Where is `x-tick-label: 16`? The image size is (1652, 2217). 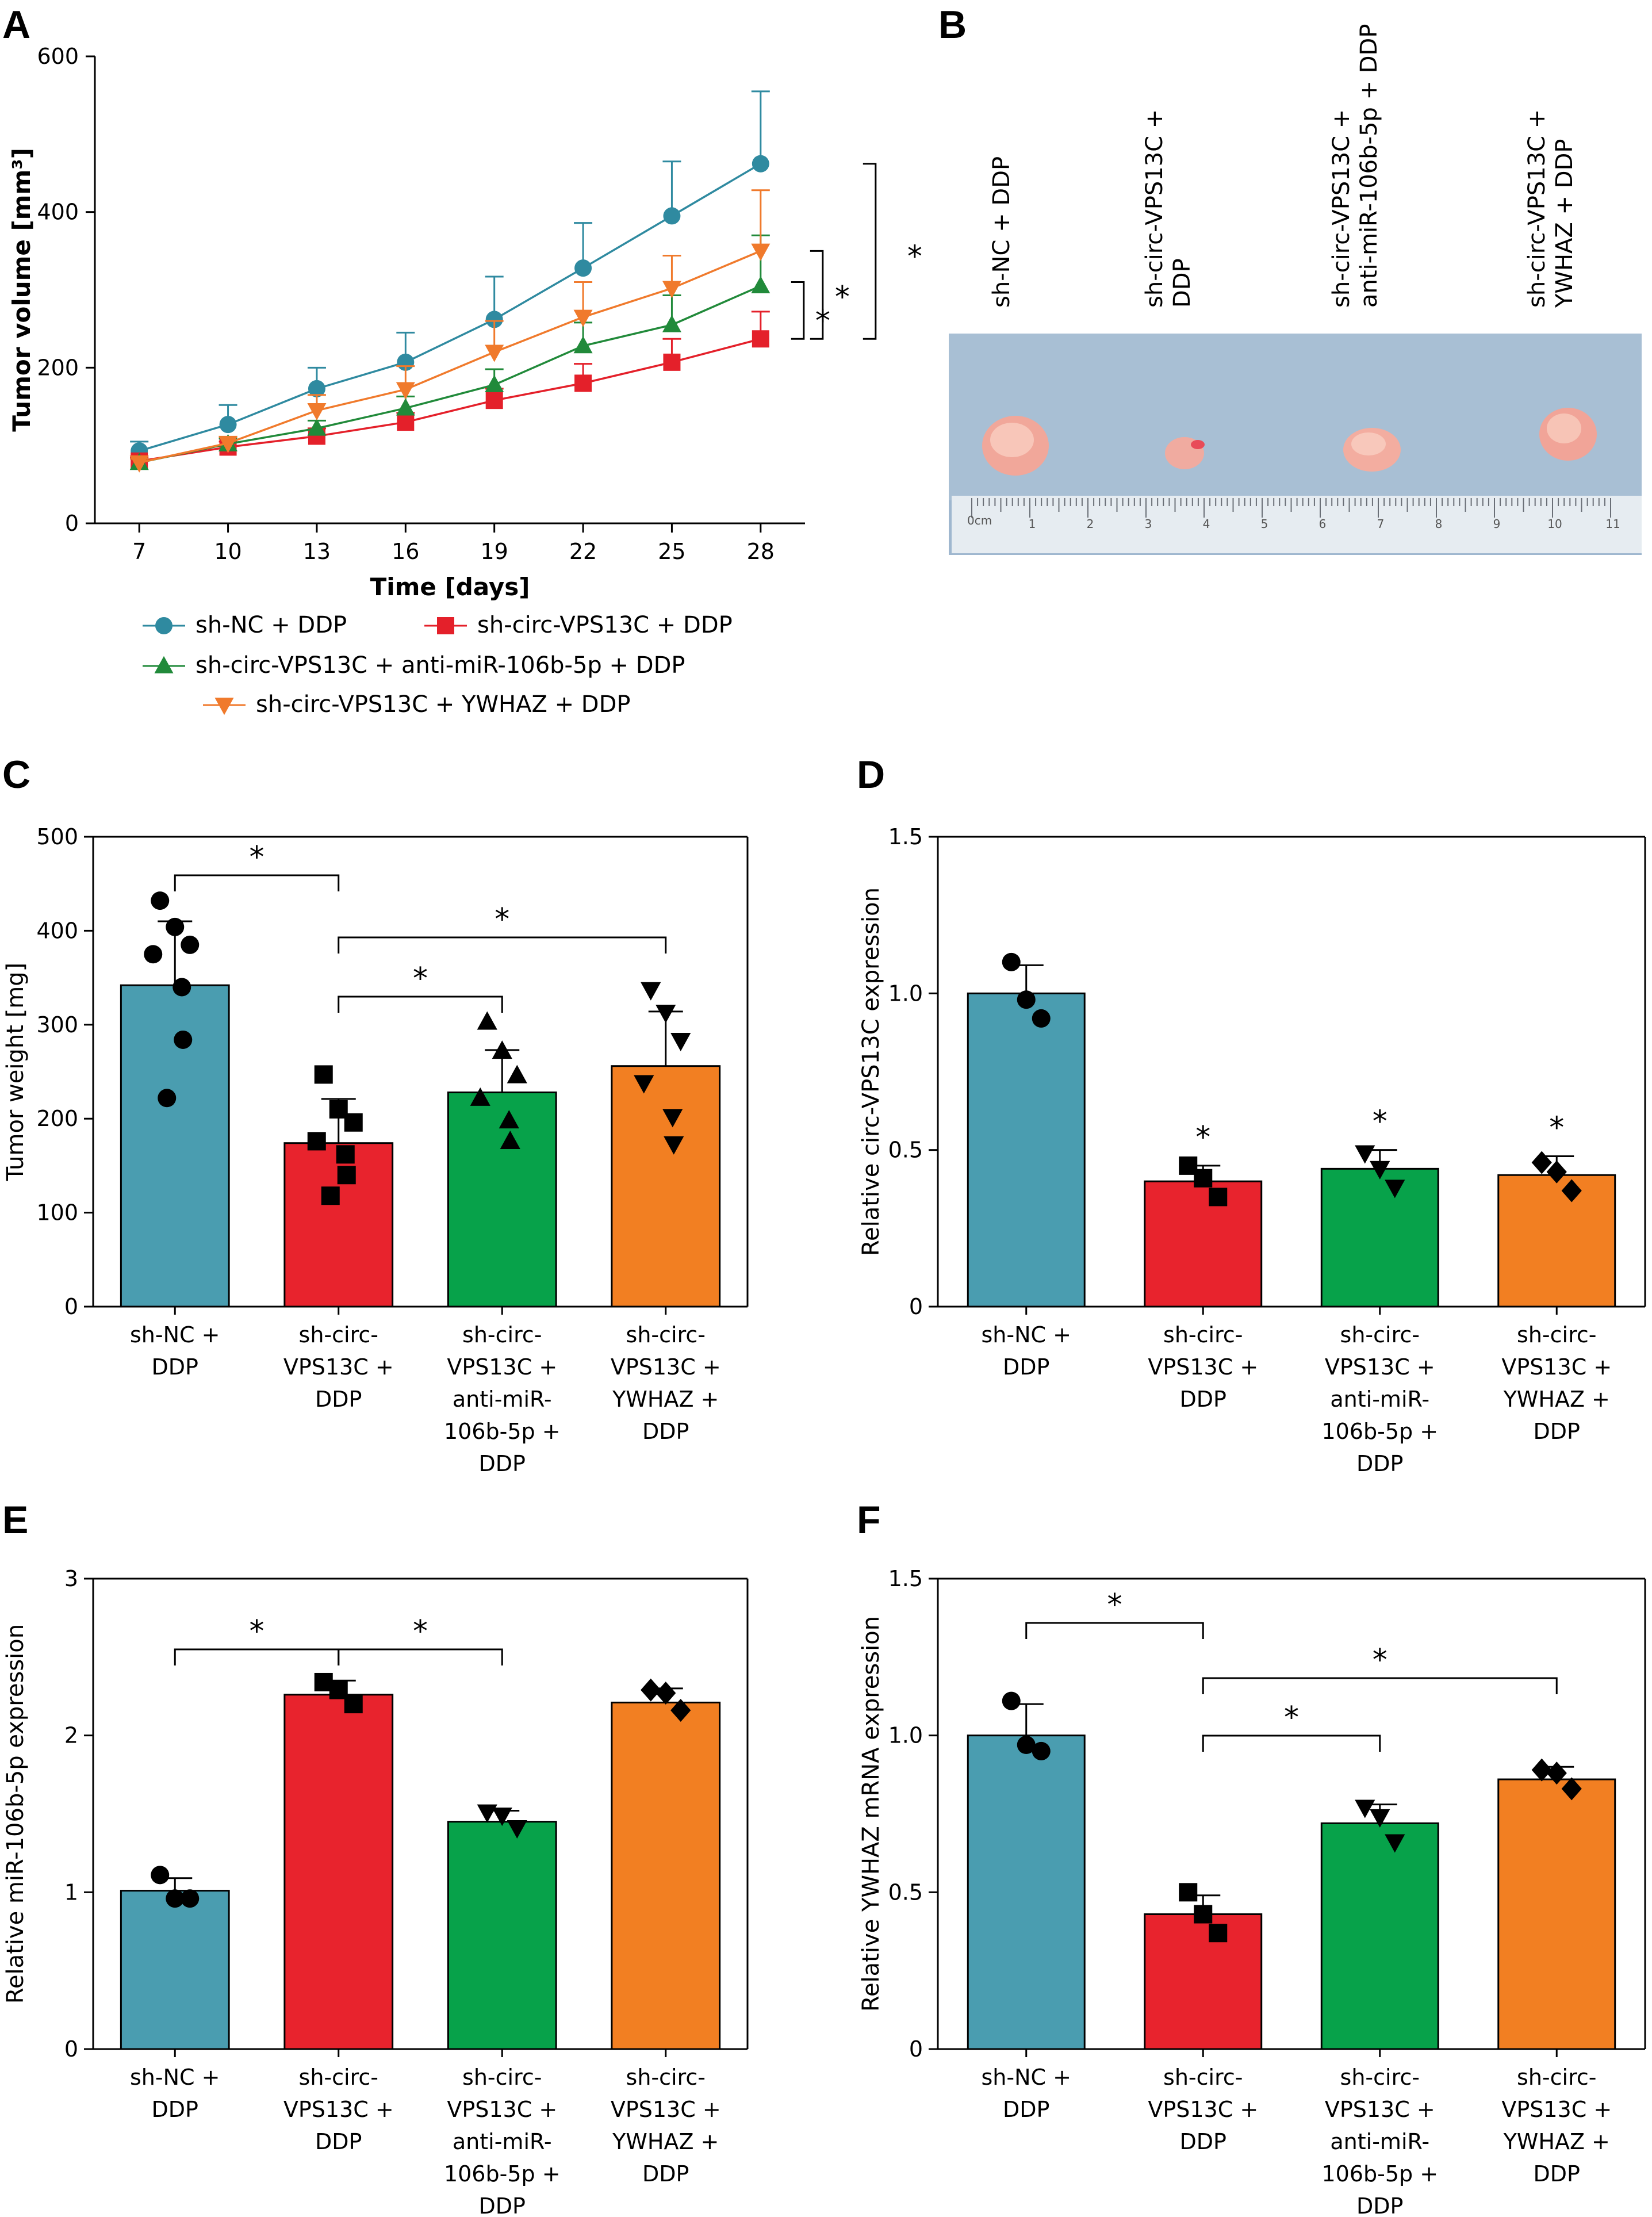
x-tick-label: 16 is located at coordinates (405, 551).